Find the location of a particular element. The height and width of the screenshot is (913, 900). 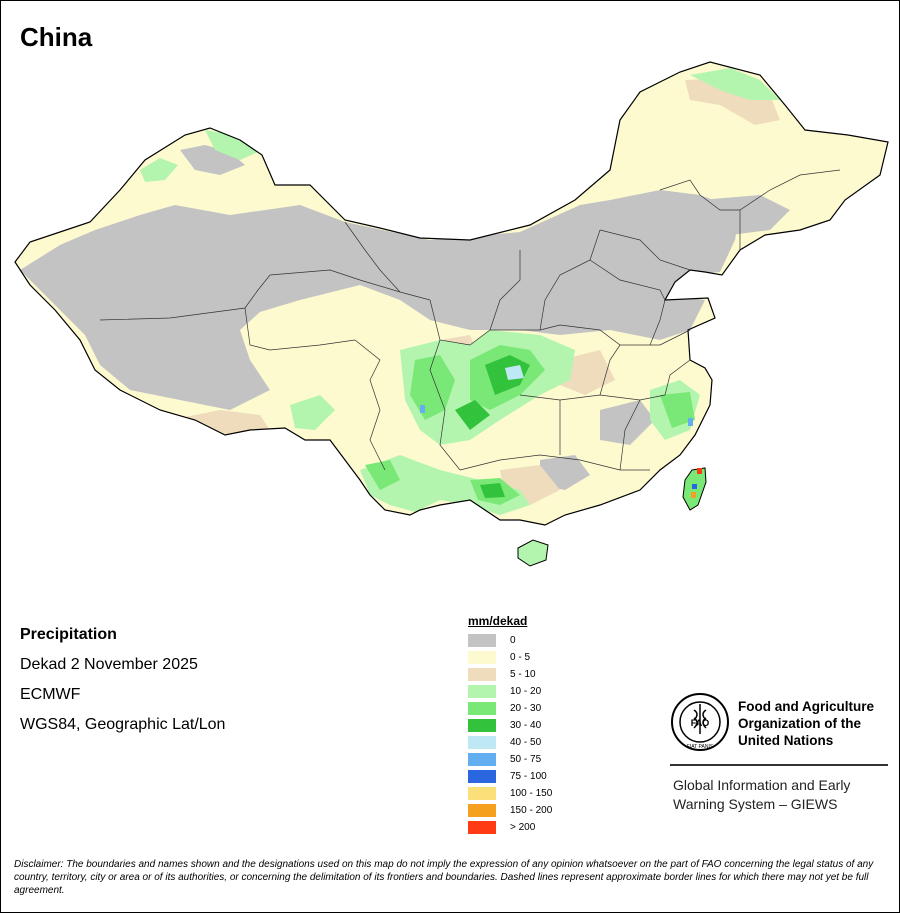

org-name-line3: United Nations is located at coordinates (786, 740).